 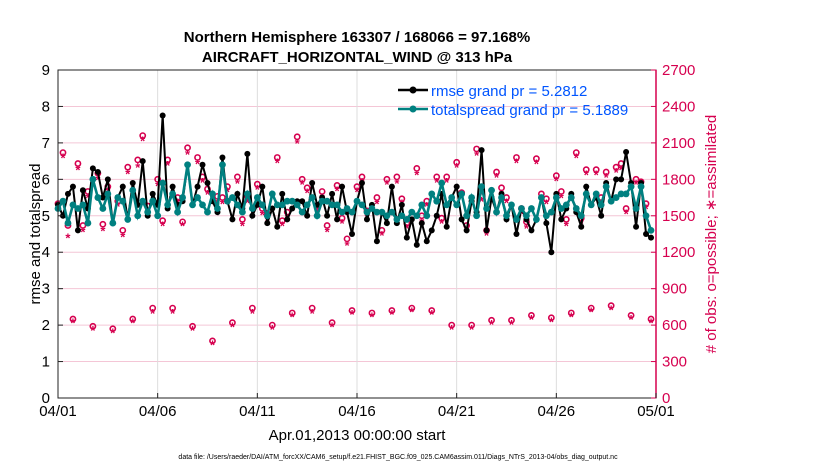 I want to click on legend-spread-label: totalspread grand pr = 5.1889, so click(x=529, y=110).